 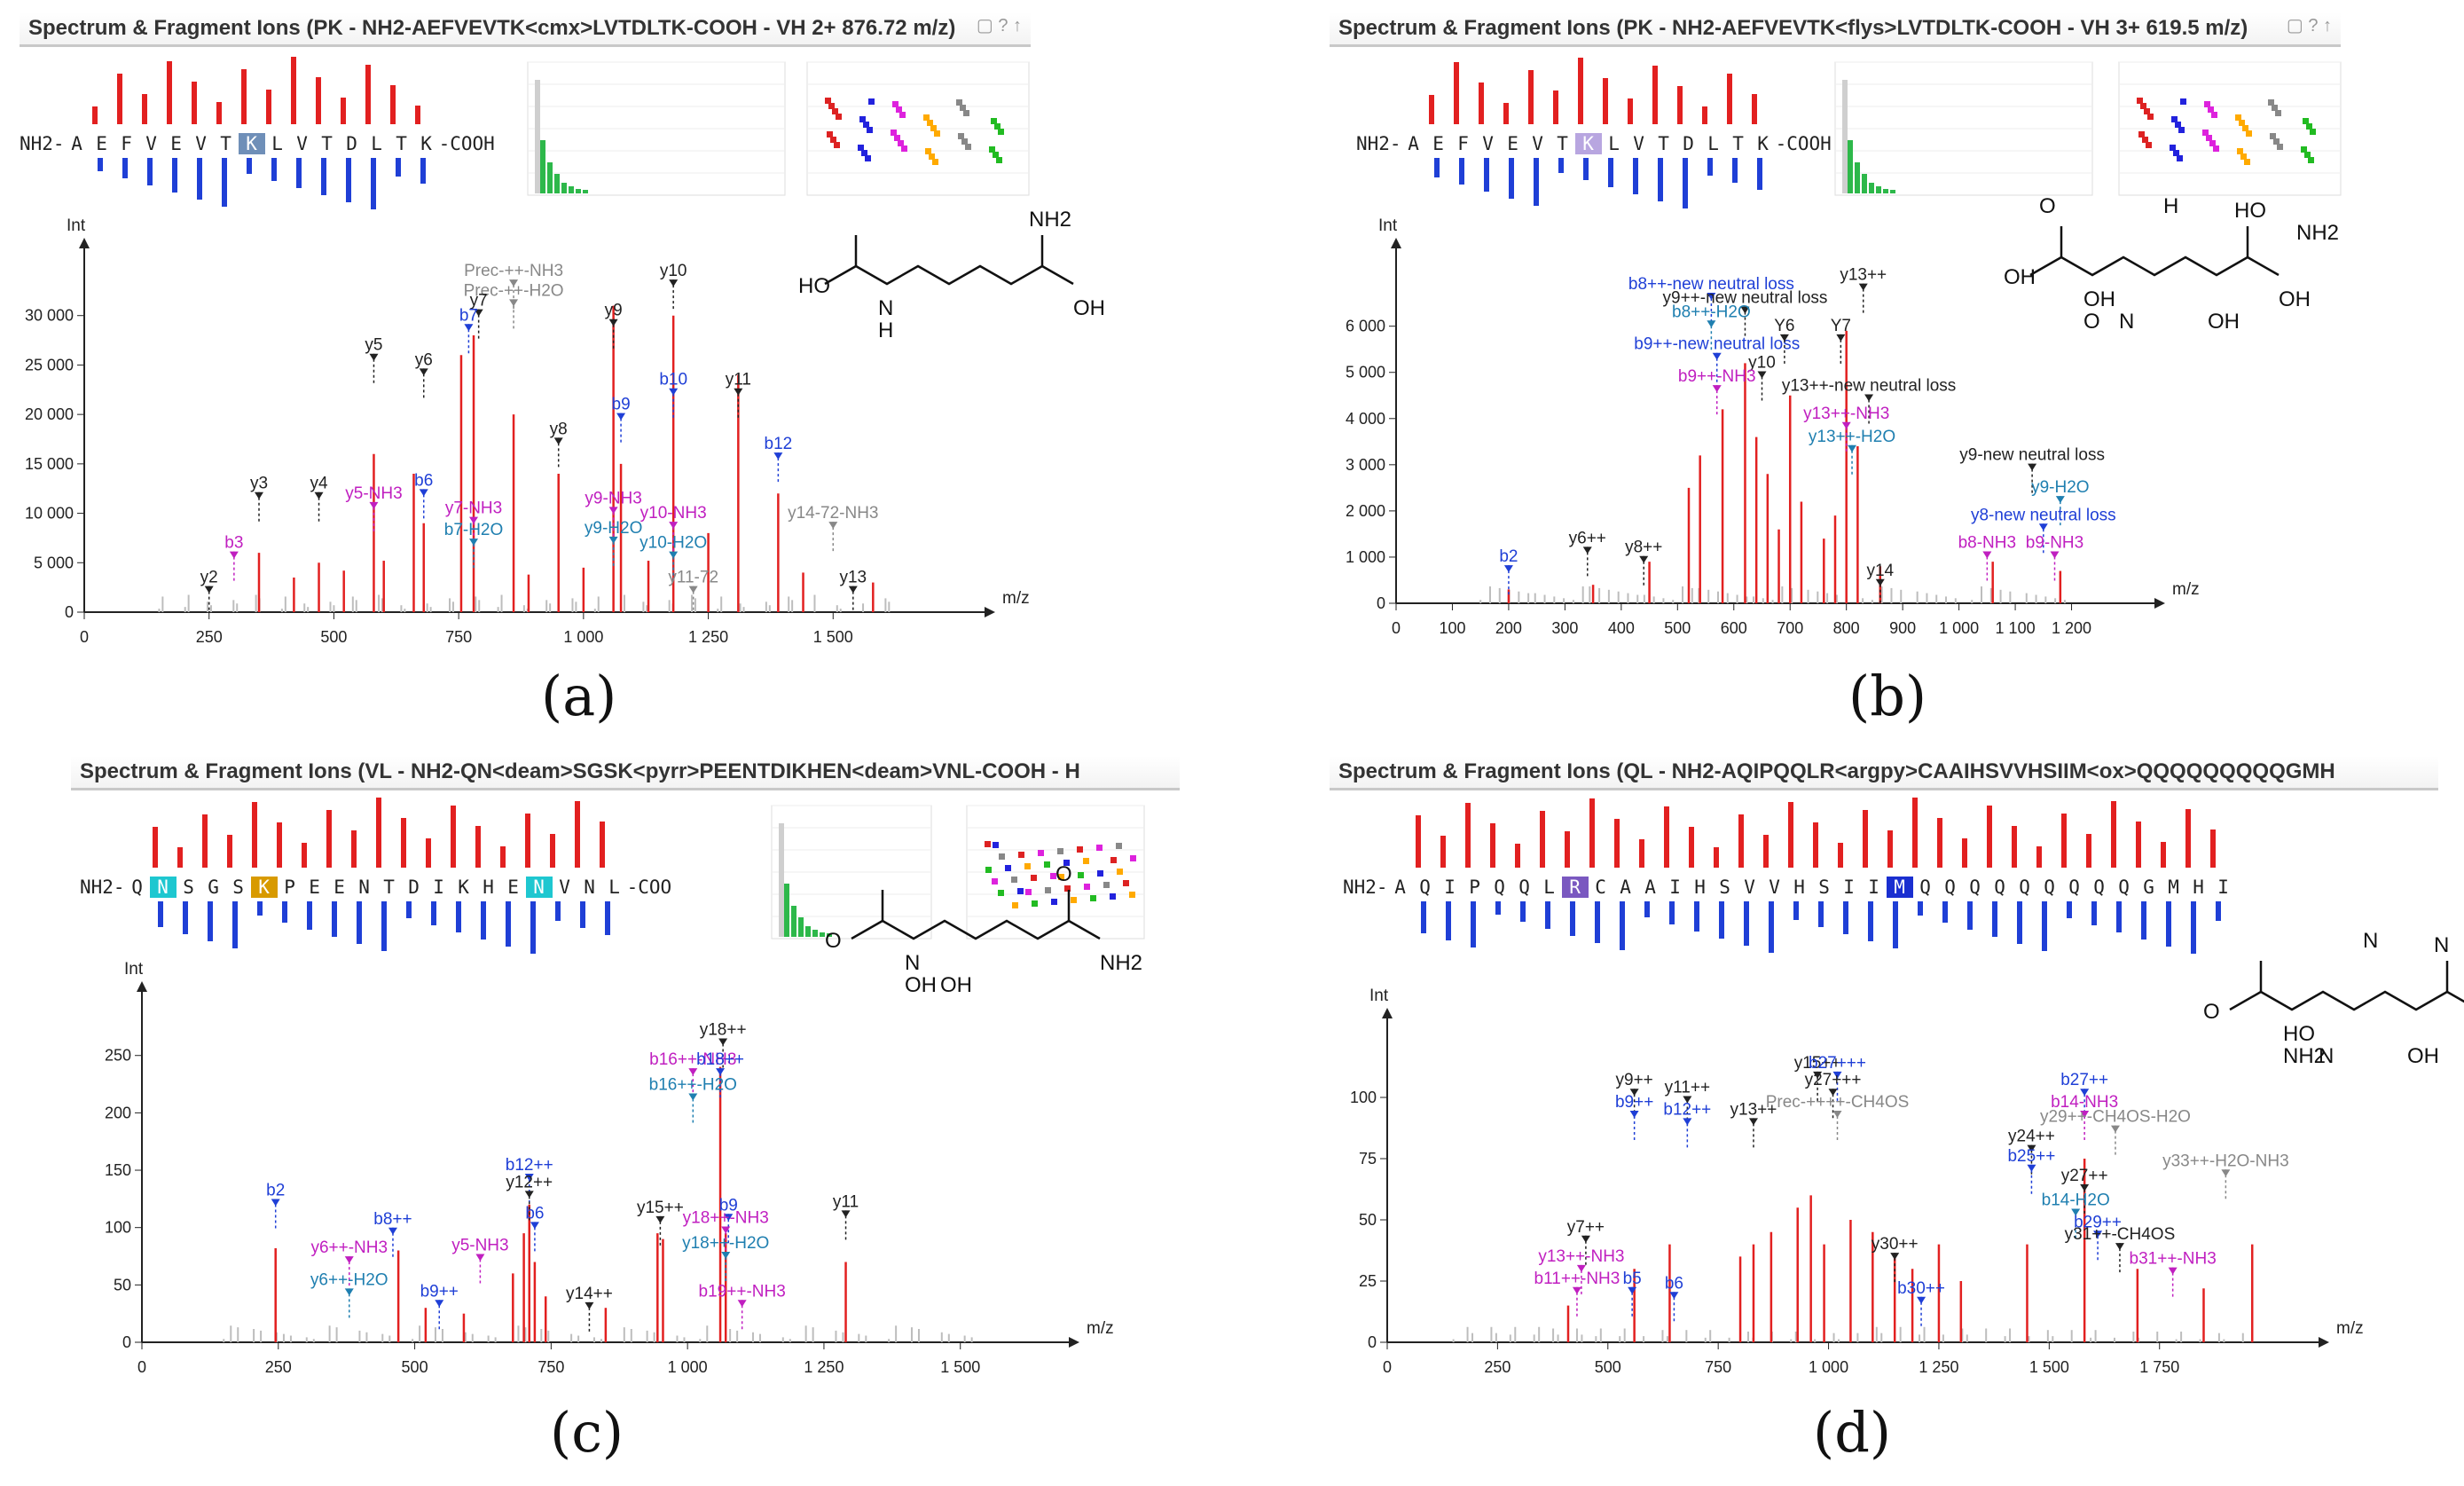 I want to click on ion-annotation: y6++-H2O, so click(x=349, y=1280).